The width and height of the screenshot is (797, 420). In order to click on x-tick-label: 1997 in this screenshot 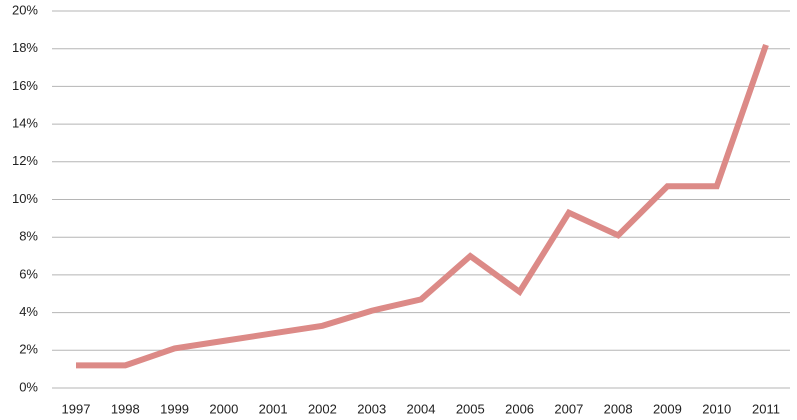, I will do `click(76, 408)`.